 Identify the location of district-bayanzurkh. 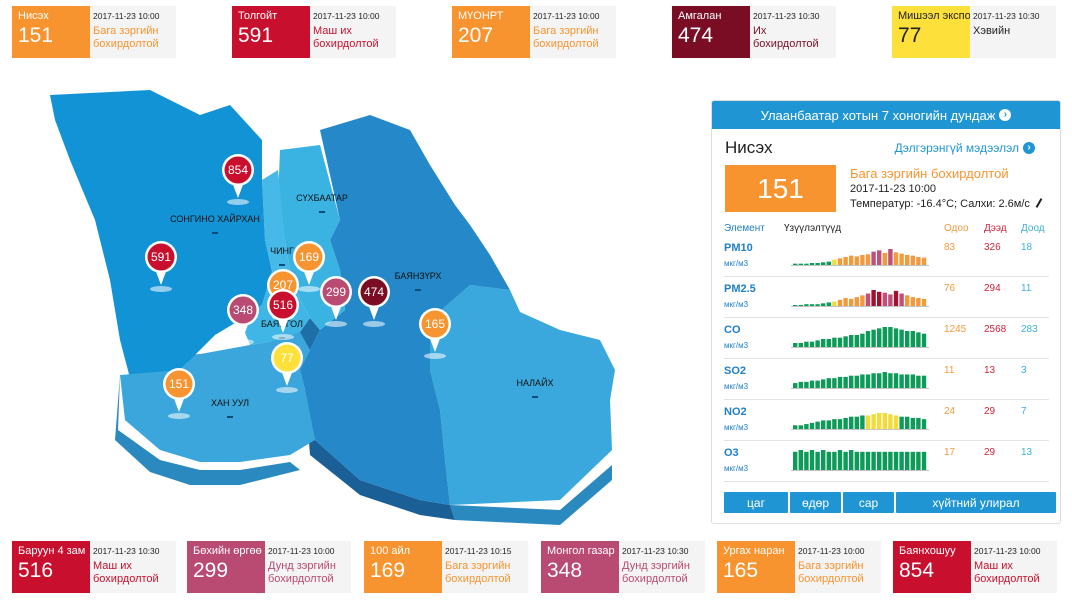
(405, 310).